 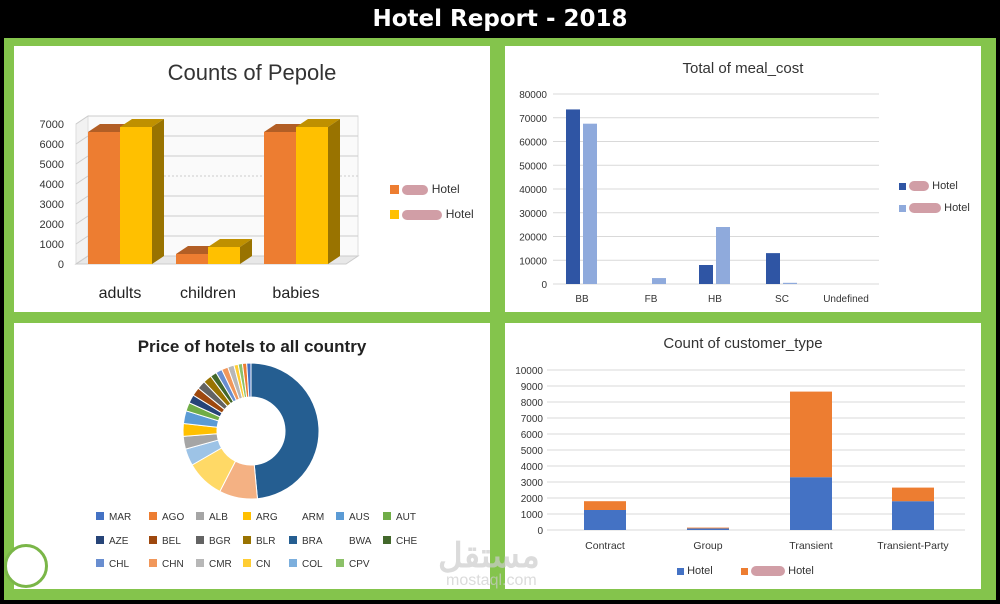 I want to click on side-wall, so click(x=82, y=190).